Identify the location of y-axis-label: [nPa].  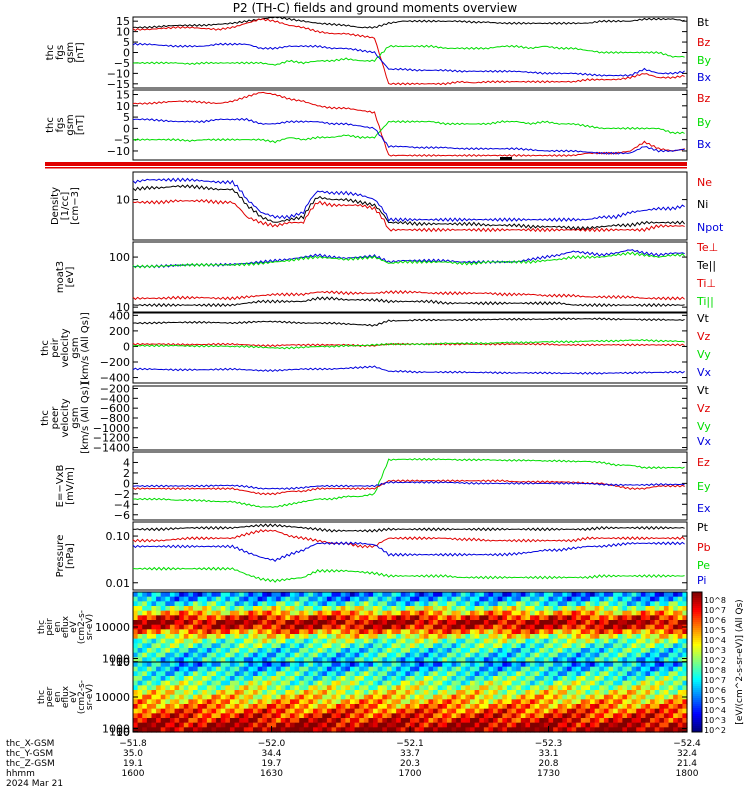
(70, 556).